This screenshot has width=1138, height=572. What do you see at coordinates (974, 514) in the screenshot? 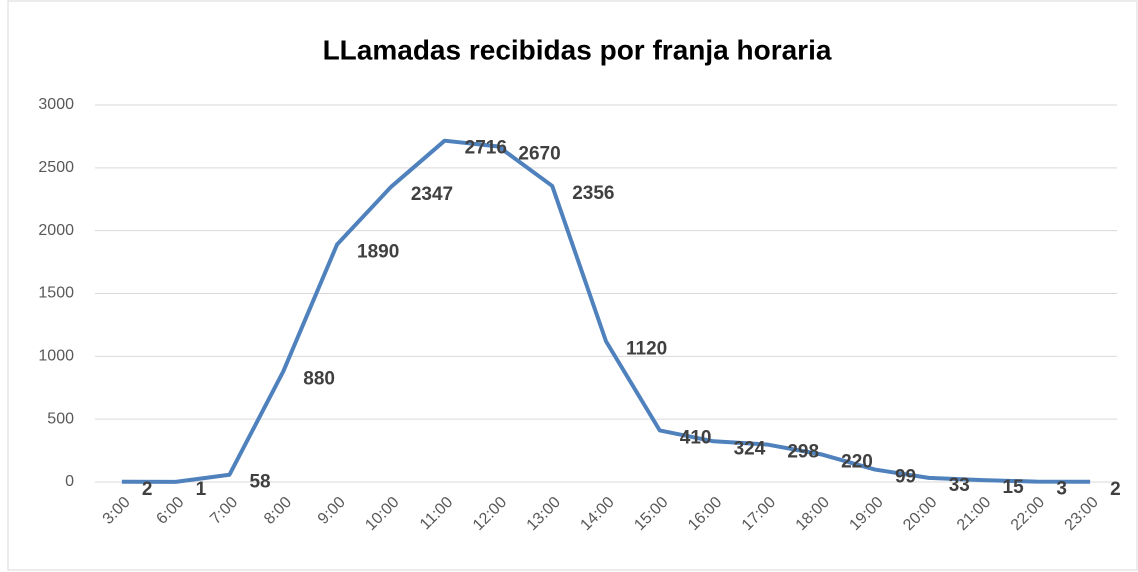
I see `x-tick-label: 21:00` at bounding box center [974, 514].